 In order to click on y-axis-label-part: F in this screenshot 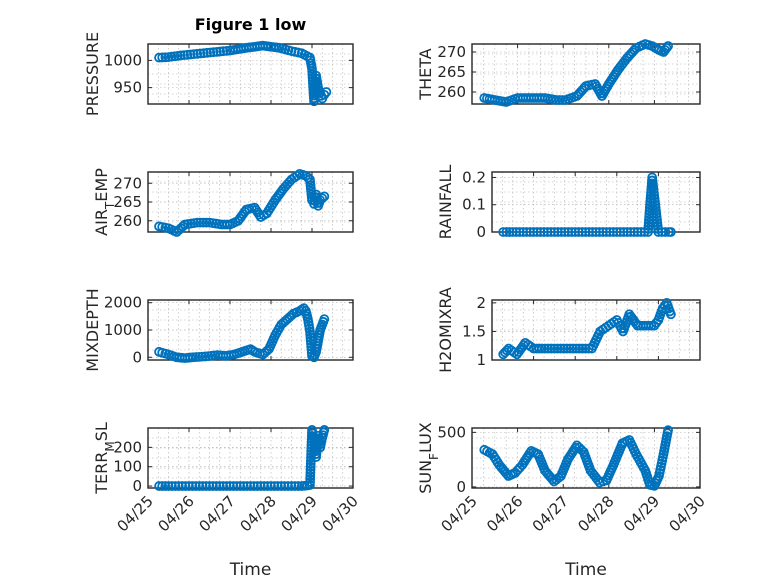, I will do `click(434, 456)`.